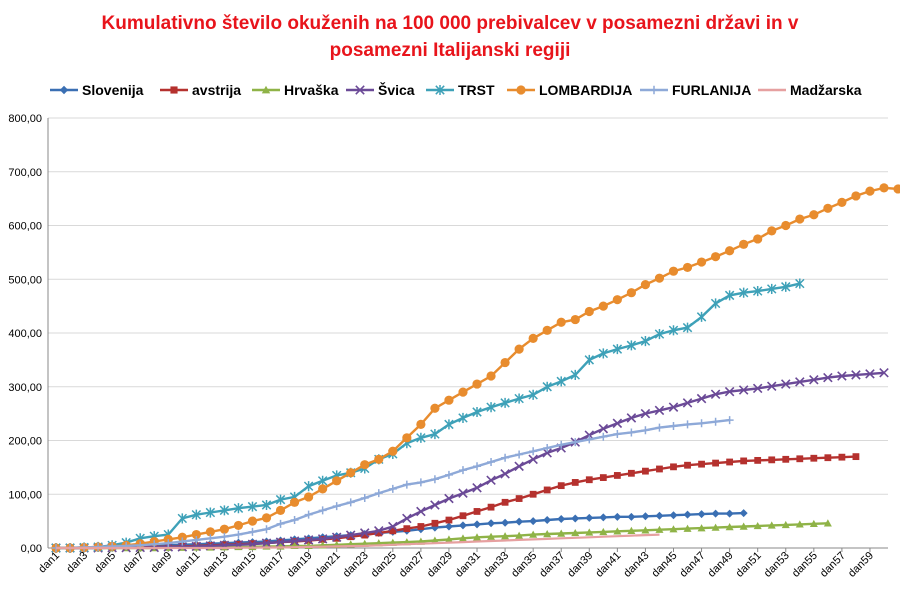  I want to click on x-tick-label: dan15, so click(243, 565).